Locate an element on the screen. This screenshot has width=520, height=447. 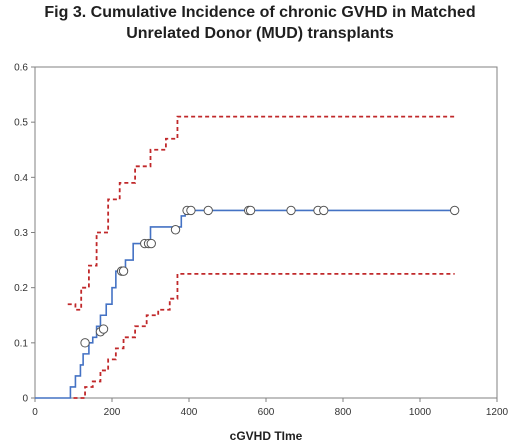
chart-title-line-2: Unrelated Donor (MUD) transplants is located at coordinates (260, 33).